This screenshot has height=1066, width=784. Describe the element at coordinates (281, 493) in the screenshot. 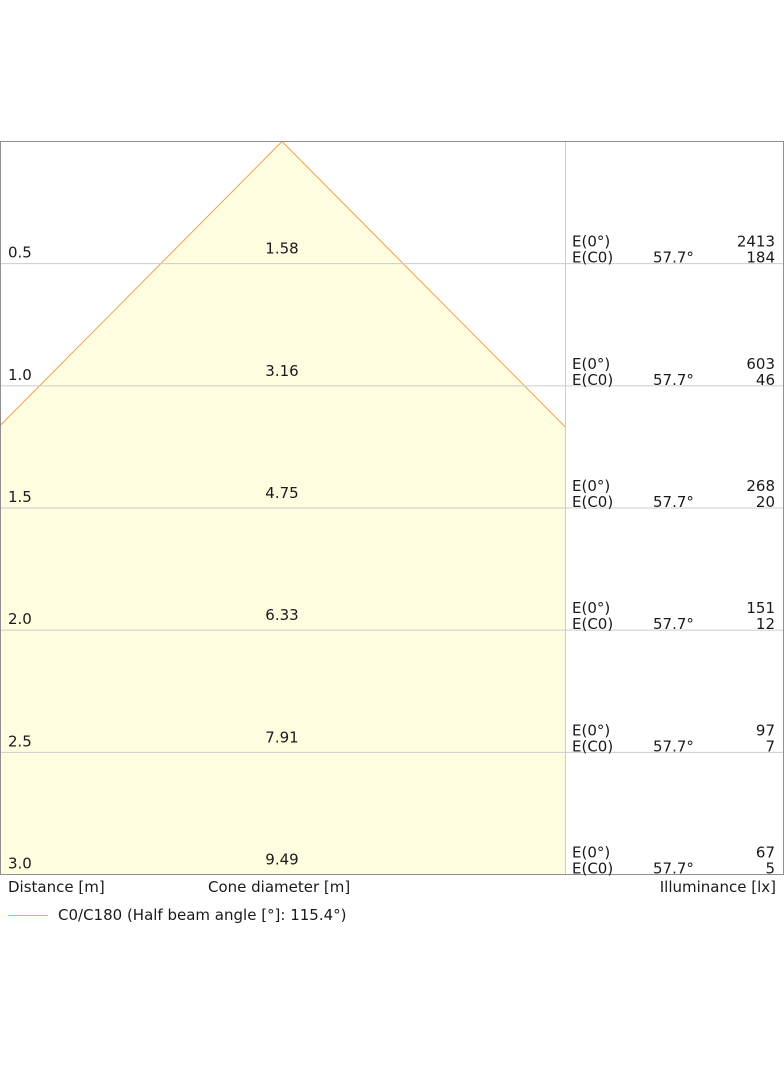

I see `cone-diameter-label: 4.75` at that location.